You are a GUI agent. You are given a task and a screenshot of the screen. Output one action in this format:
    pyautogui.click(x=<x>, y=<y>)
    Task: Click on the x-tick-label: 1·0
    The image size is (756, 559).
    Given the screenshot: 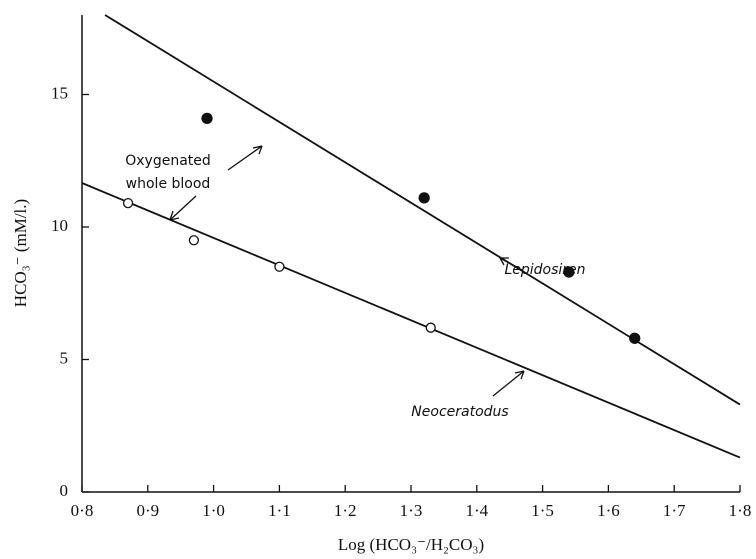 What is the action you would take?
    pyautogui.click(x=213, y=510)
    